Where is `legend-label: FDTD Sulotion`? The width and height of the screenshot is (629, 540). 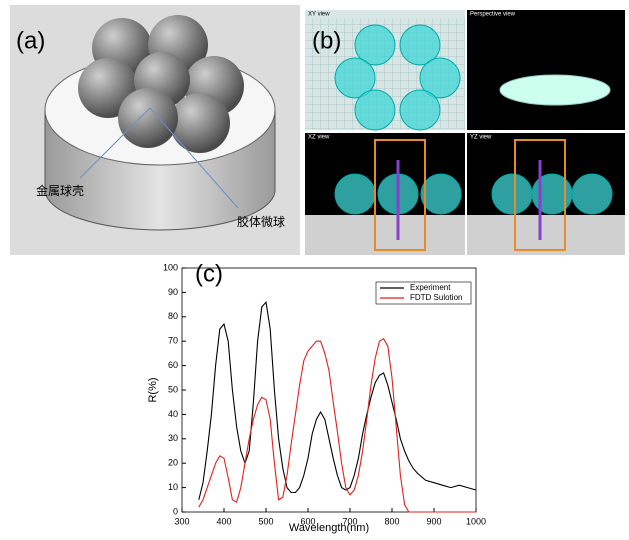
legend-label: FDTD Sulotion is located at coordinates (436, 297).